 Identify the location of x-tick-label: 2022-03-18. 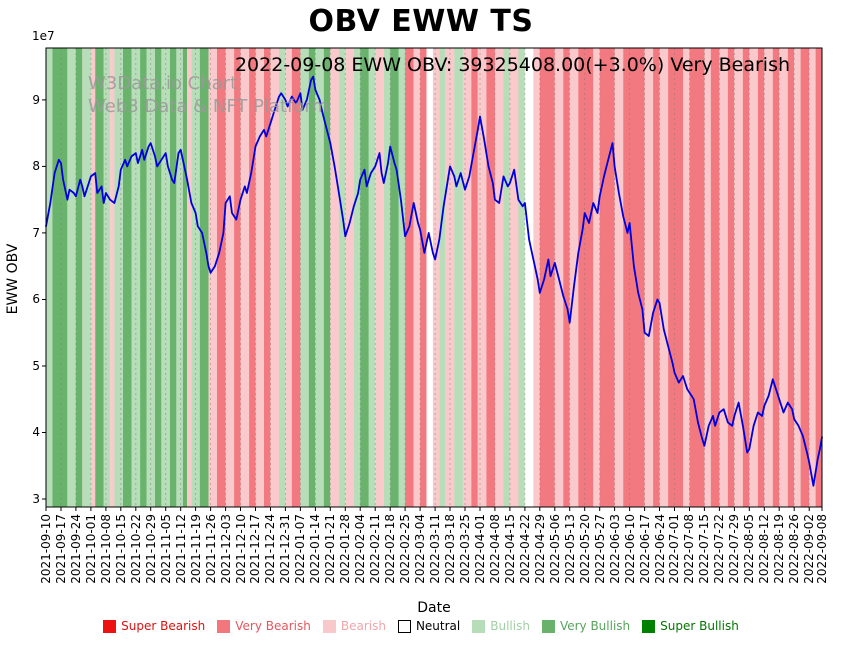
(450, 549).